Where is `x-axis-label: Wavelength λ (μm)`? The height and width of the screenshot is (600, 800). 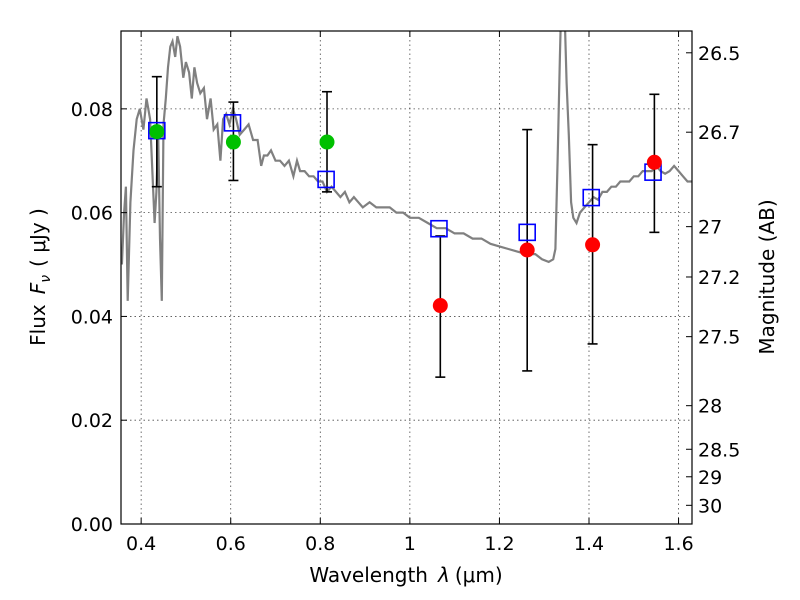
x-axis-label: Wavelength λ (μm) is located at coordinates (405, 575).